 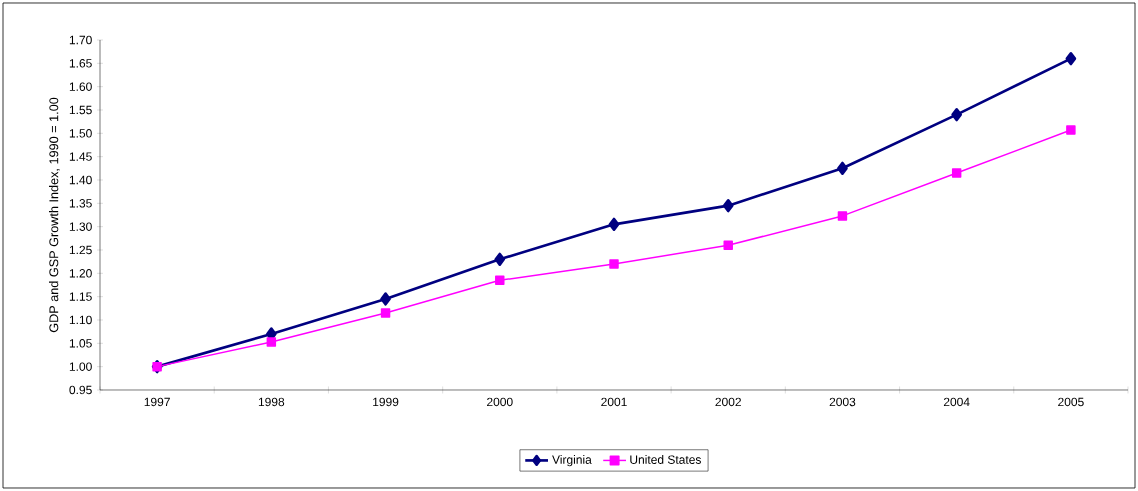 What do you see at coordinates (80, 296) in the screenshot?
I see `y-tick-label: 1.15` at bounding box center [80, 296].